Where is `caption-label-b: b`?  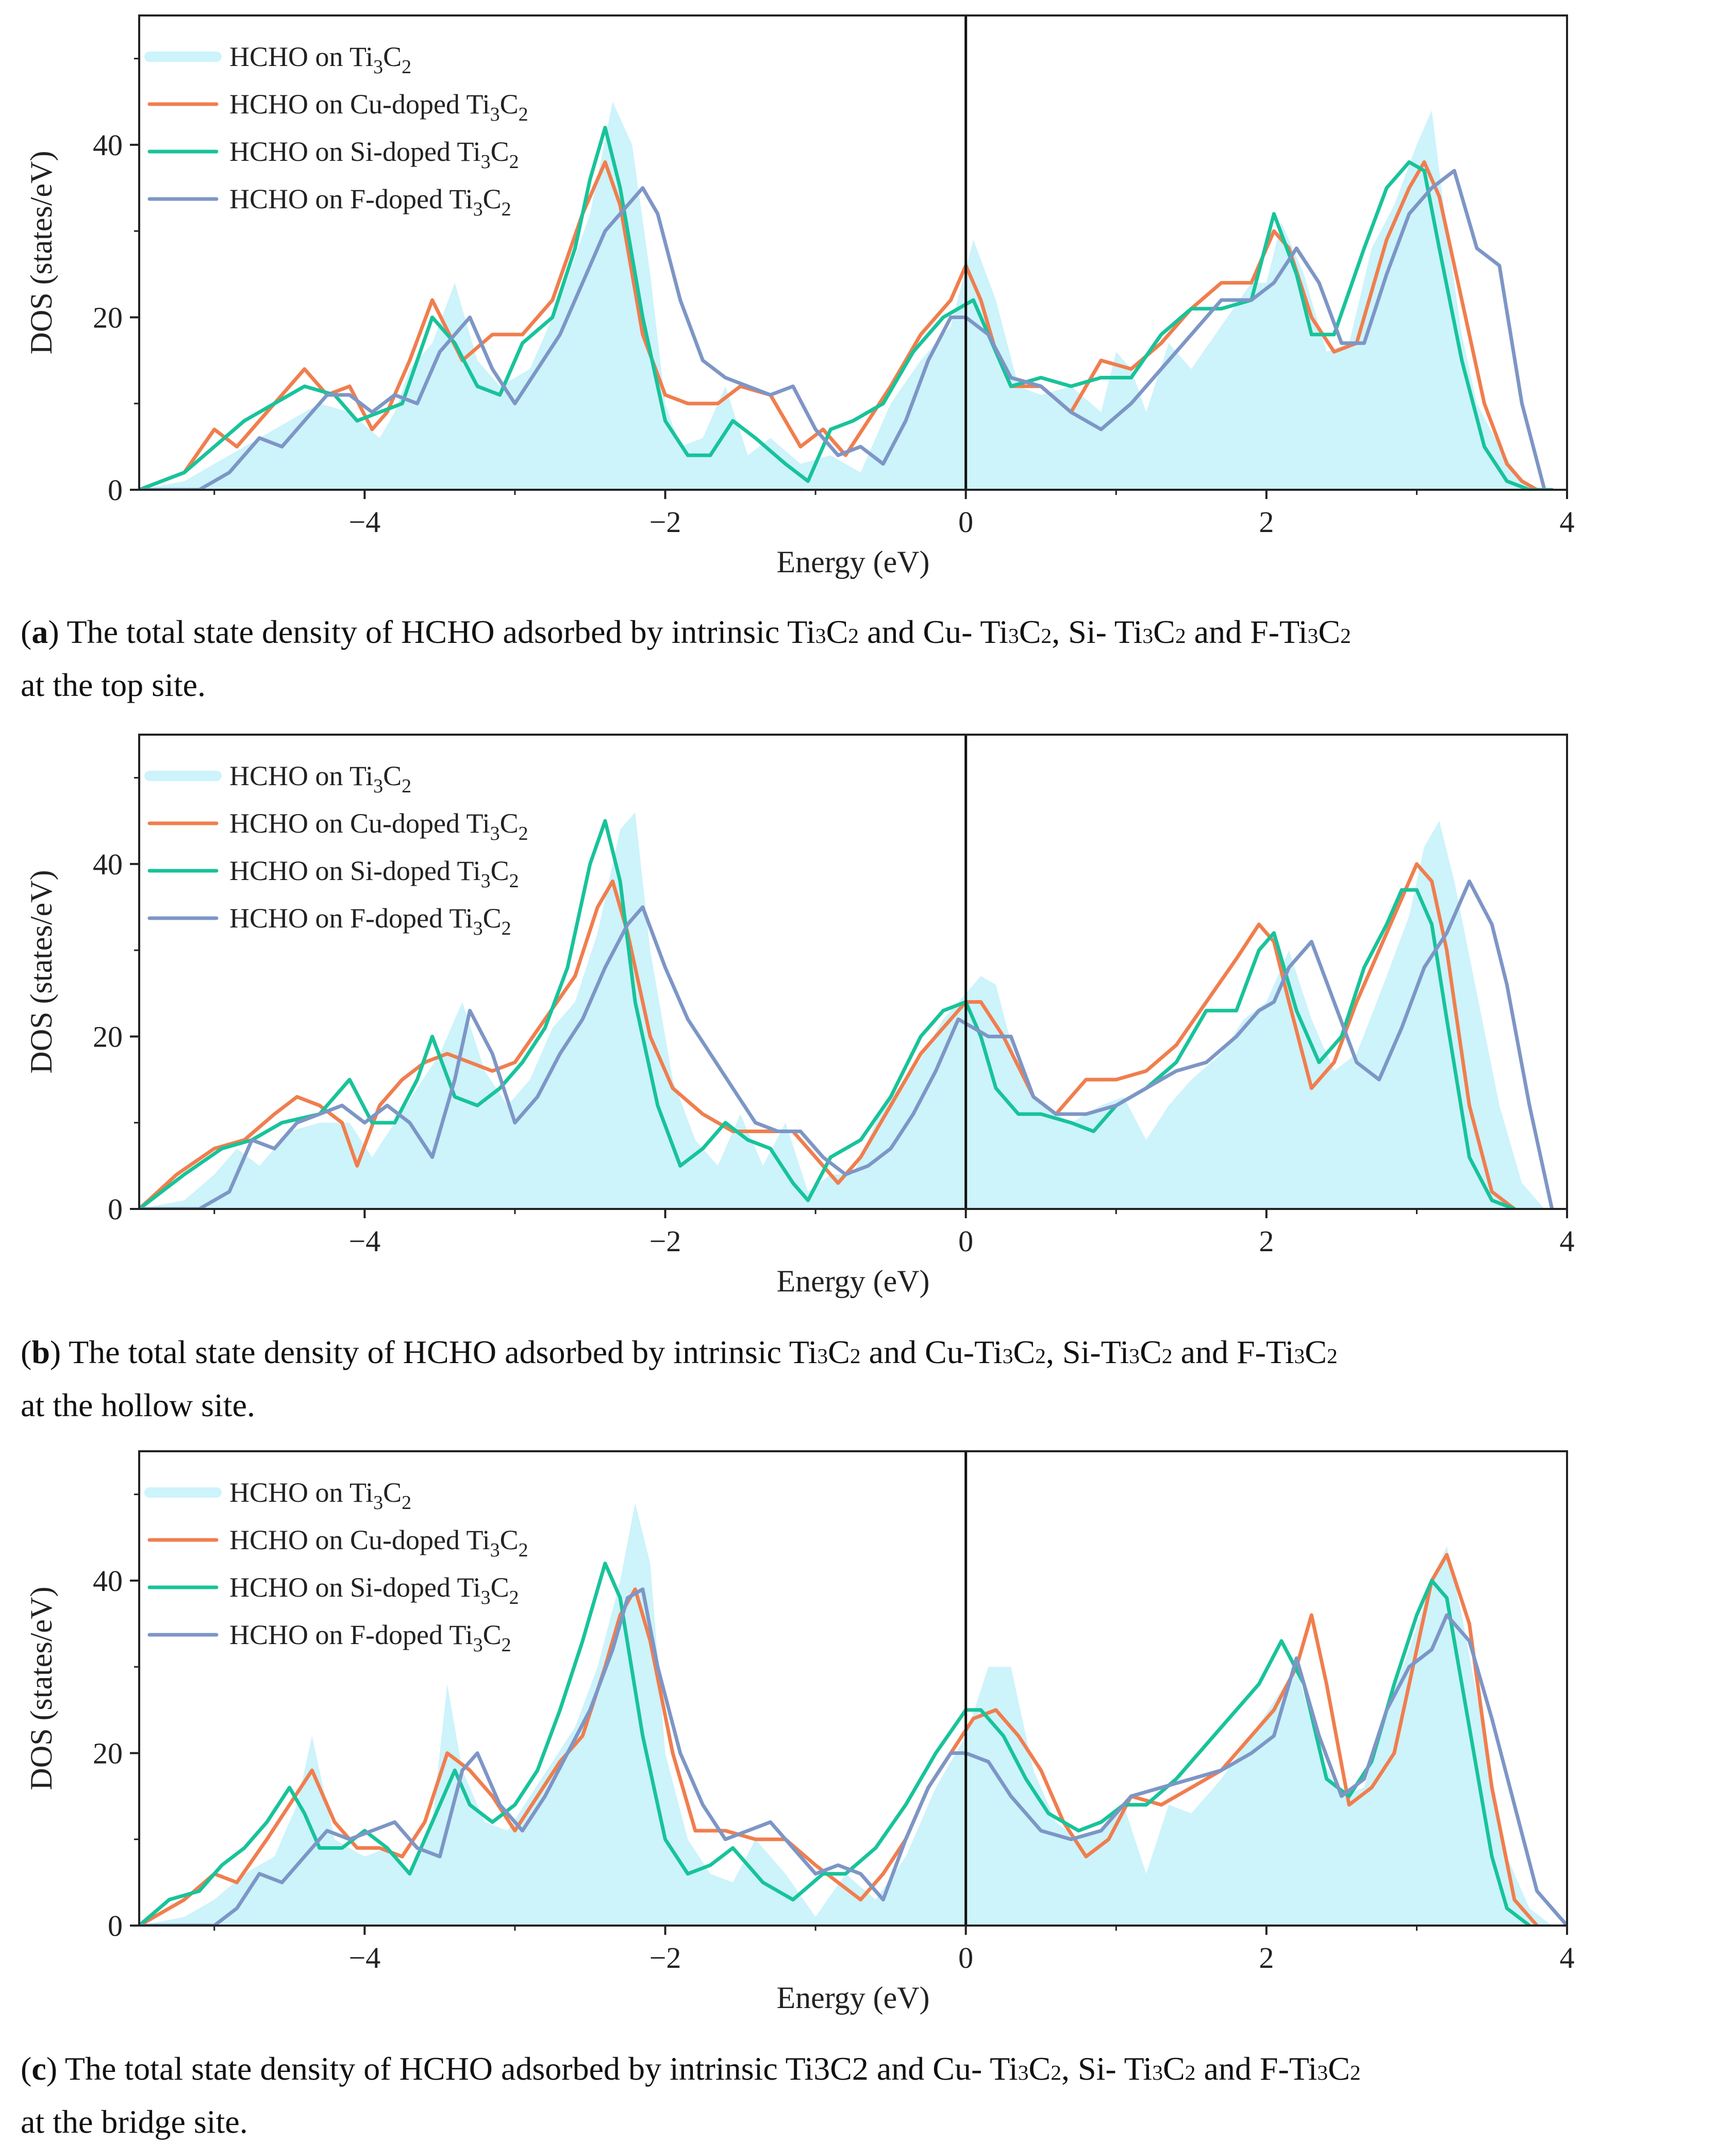
caption-label-b: b is located at coordinates (40, 1352).